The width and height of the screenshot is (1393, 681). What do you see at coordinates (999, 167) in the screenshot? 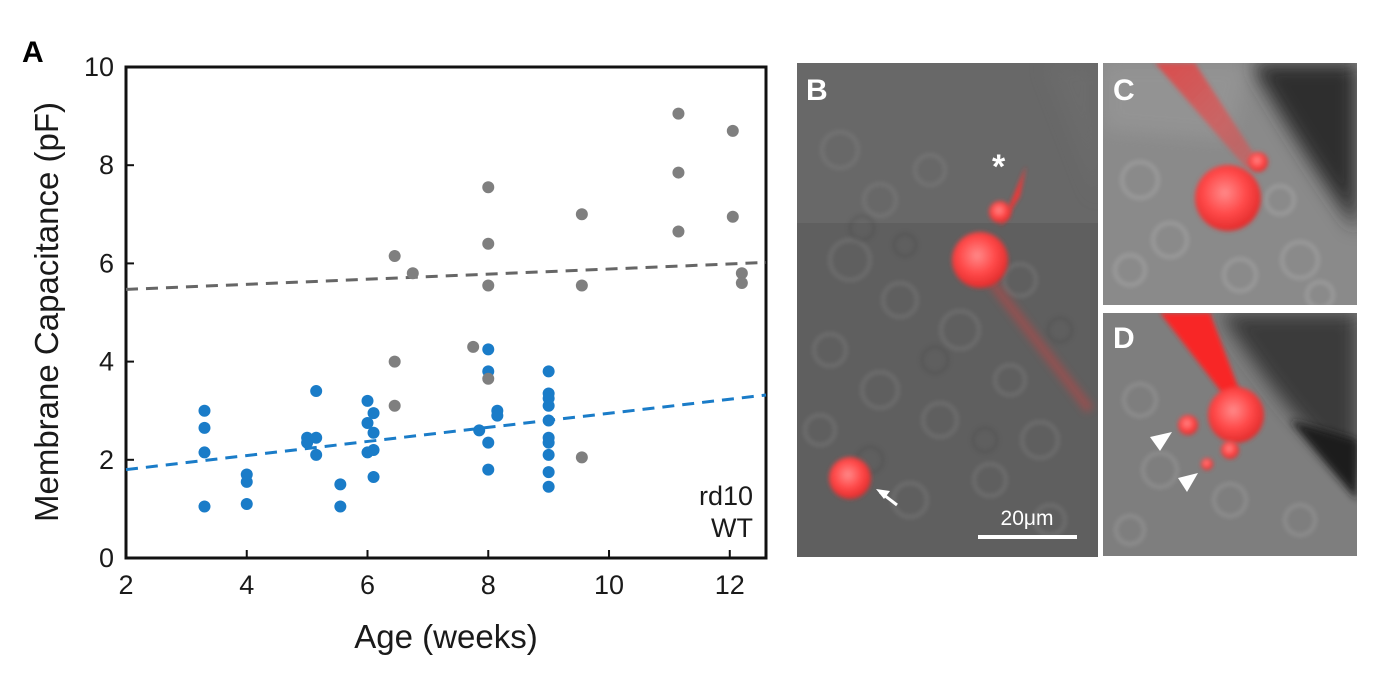
I see `asterisk-marker: *` at bounding box center [999, 167].